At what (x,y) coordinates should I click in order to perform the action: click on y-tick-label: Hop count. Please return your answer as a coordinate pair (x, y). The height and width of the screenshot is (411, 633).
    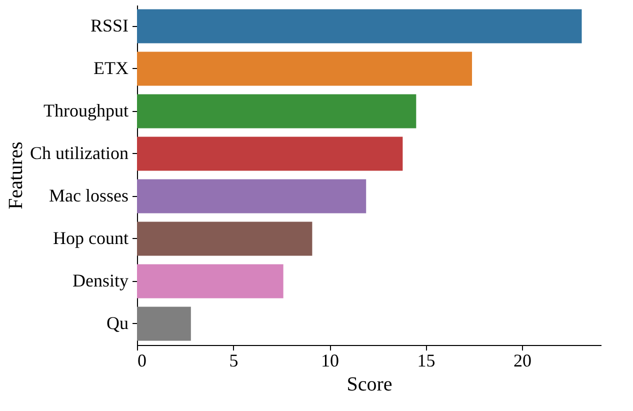
    Looking at the image, I should click on (90, 238).